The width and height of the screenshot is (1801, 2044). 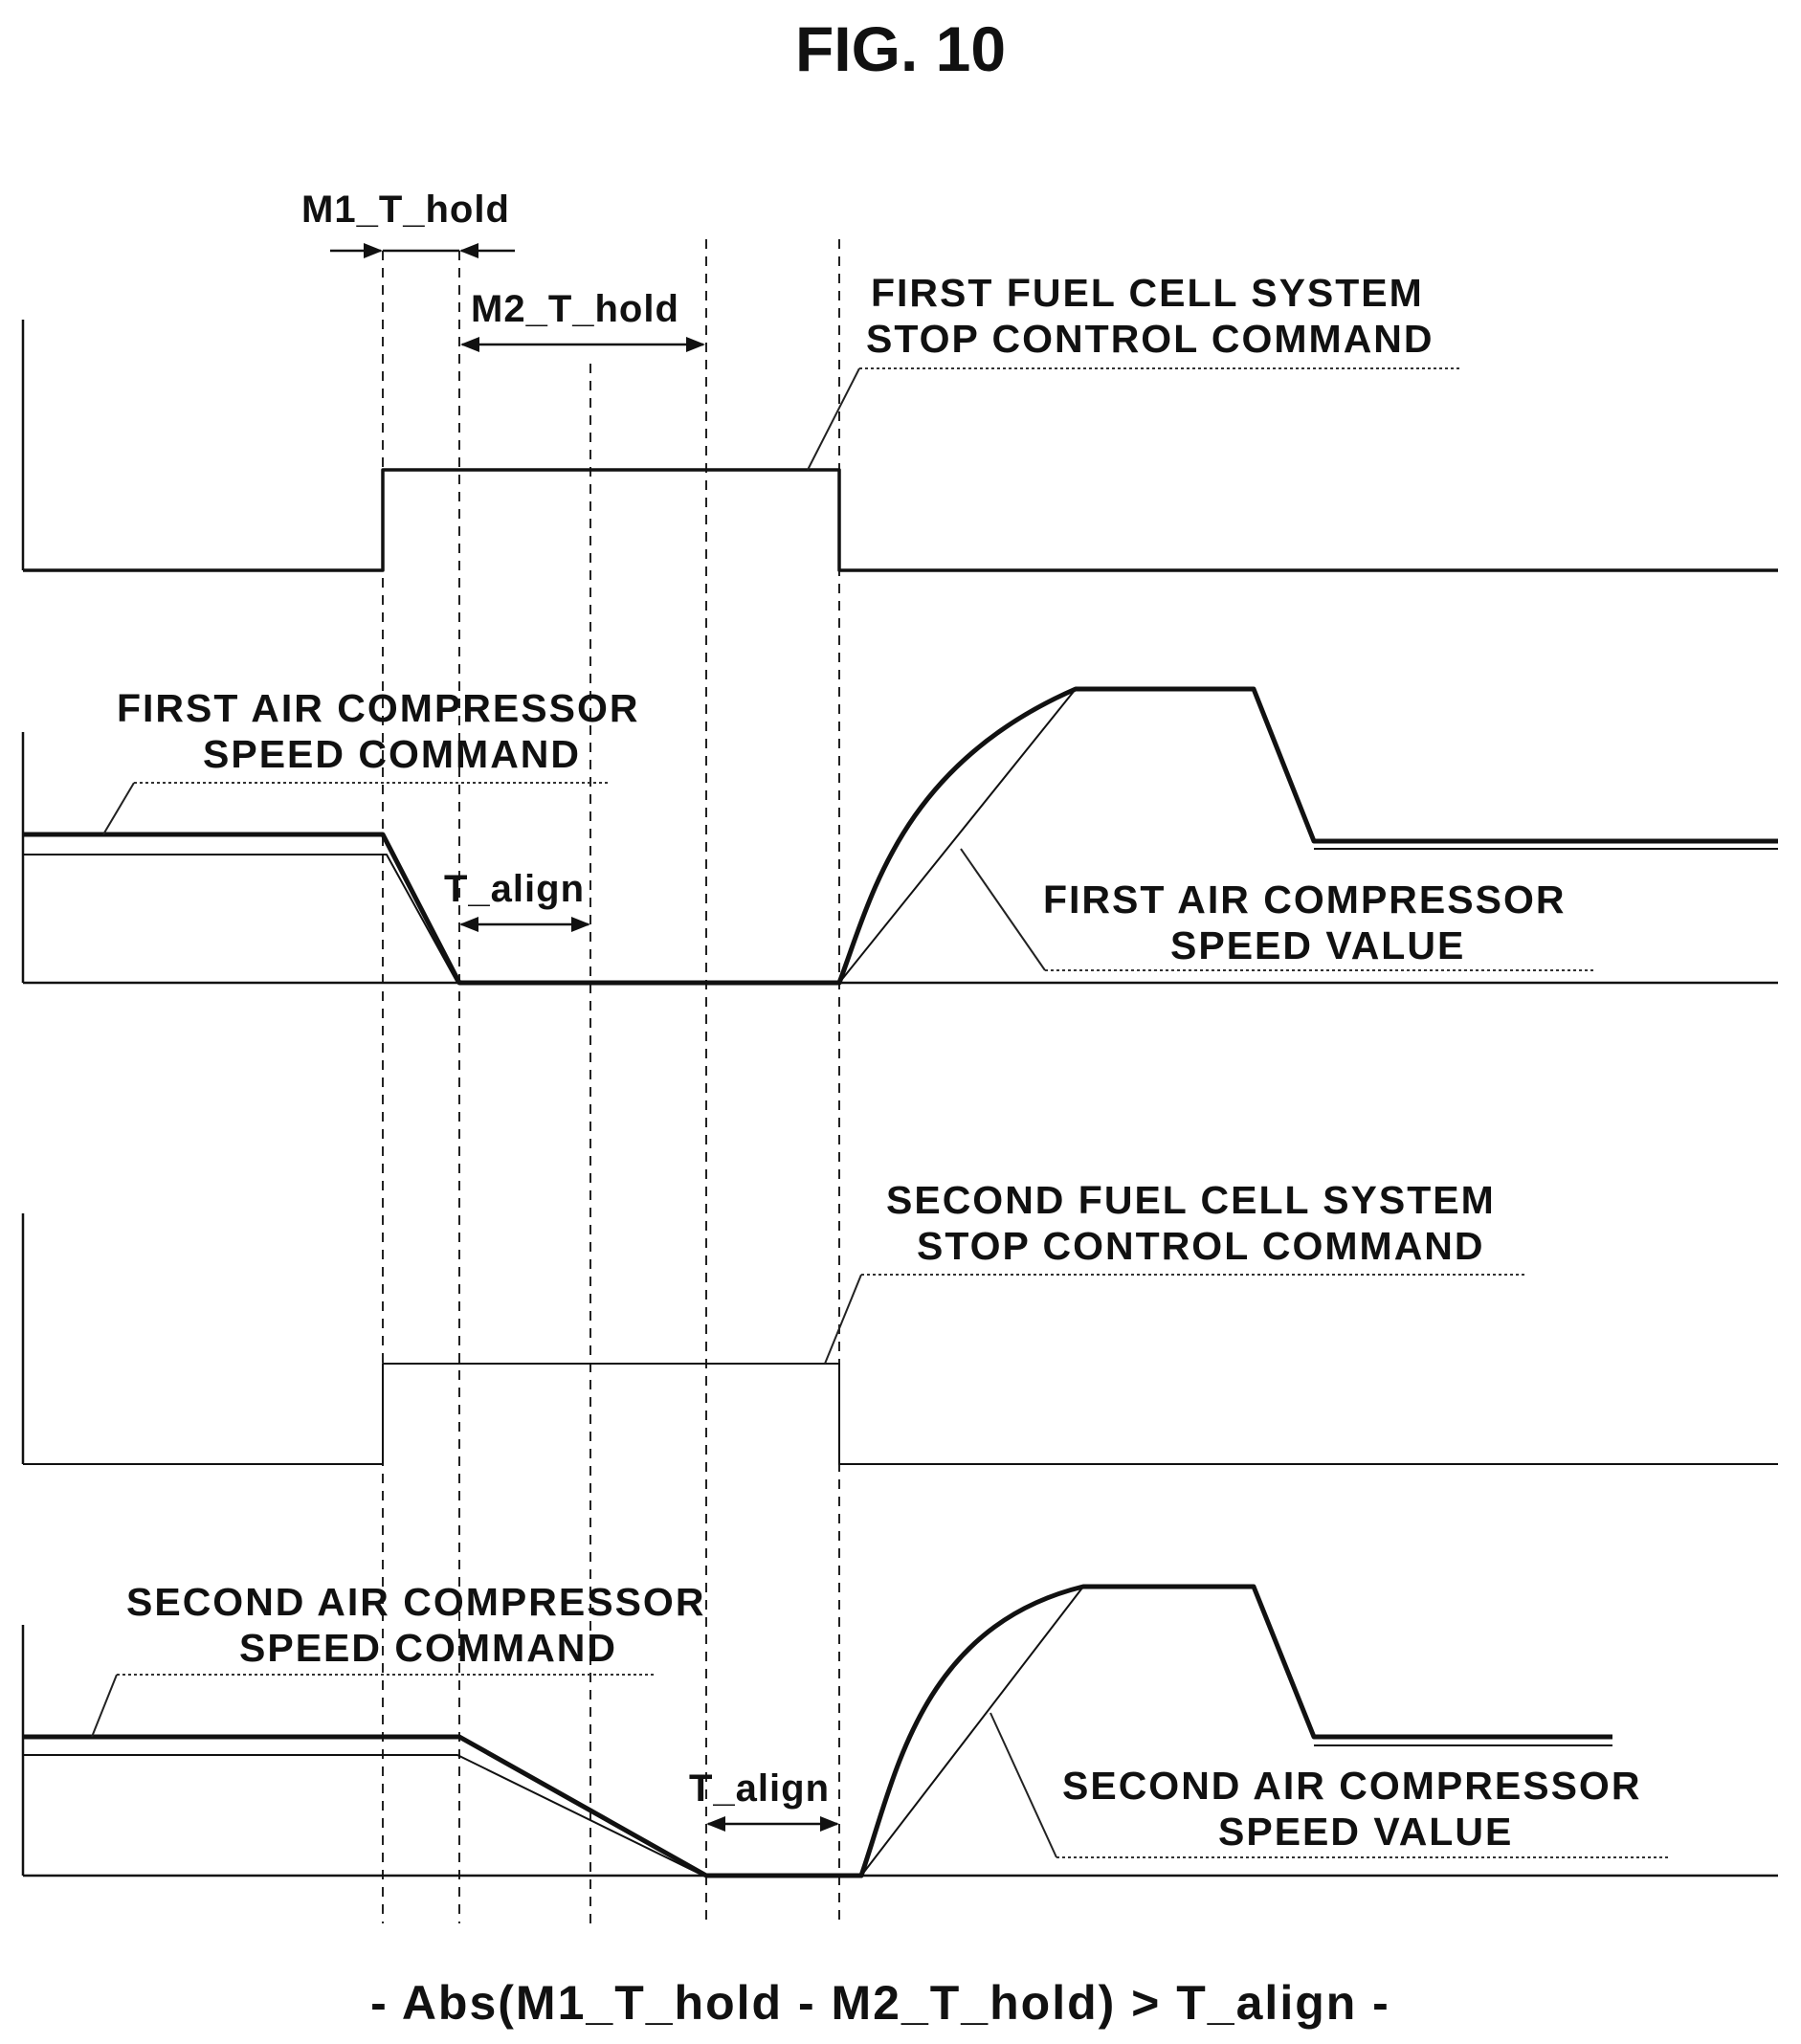 I want to click on m1-t-hold-label: M1_T_hold, so click(x=405, y=210).